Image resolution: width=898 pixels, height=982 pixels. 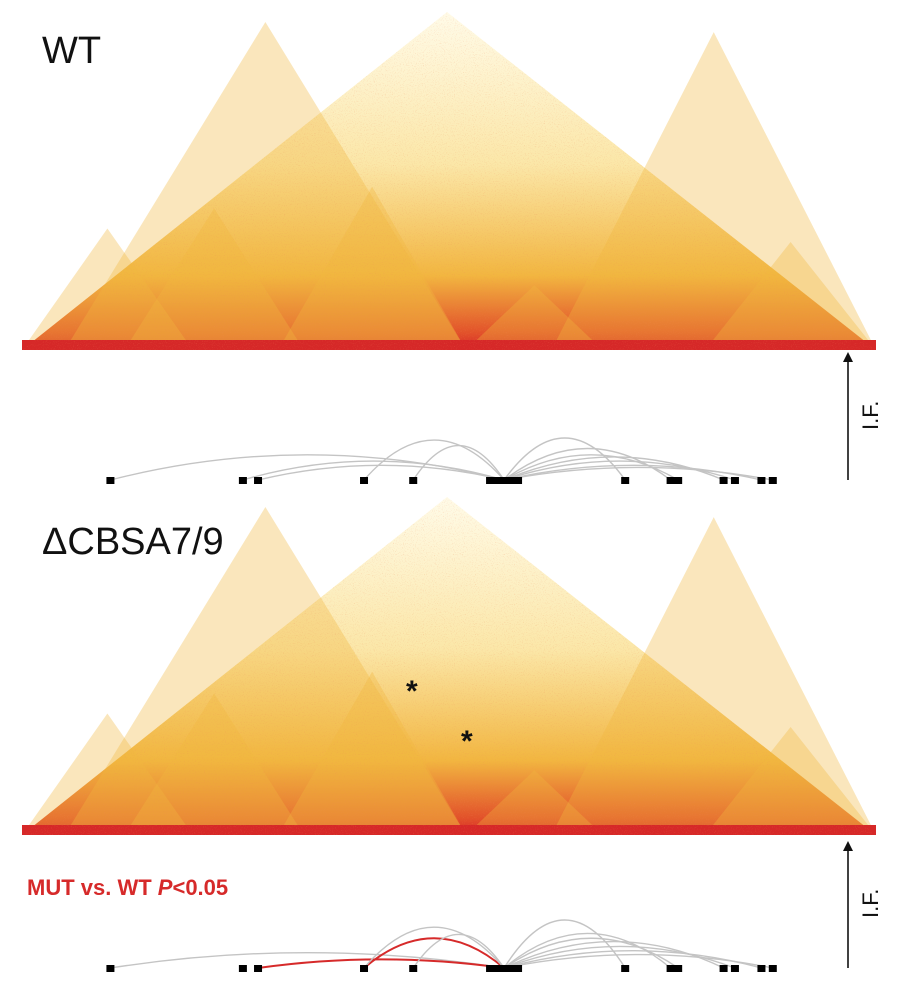 I want to click on wt-arcs, so click(x=441, y=459).